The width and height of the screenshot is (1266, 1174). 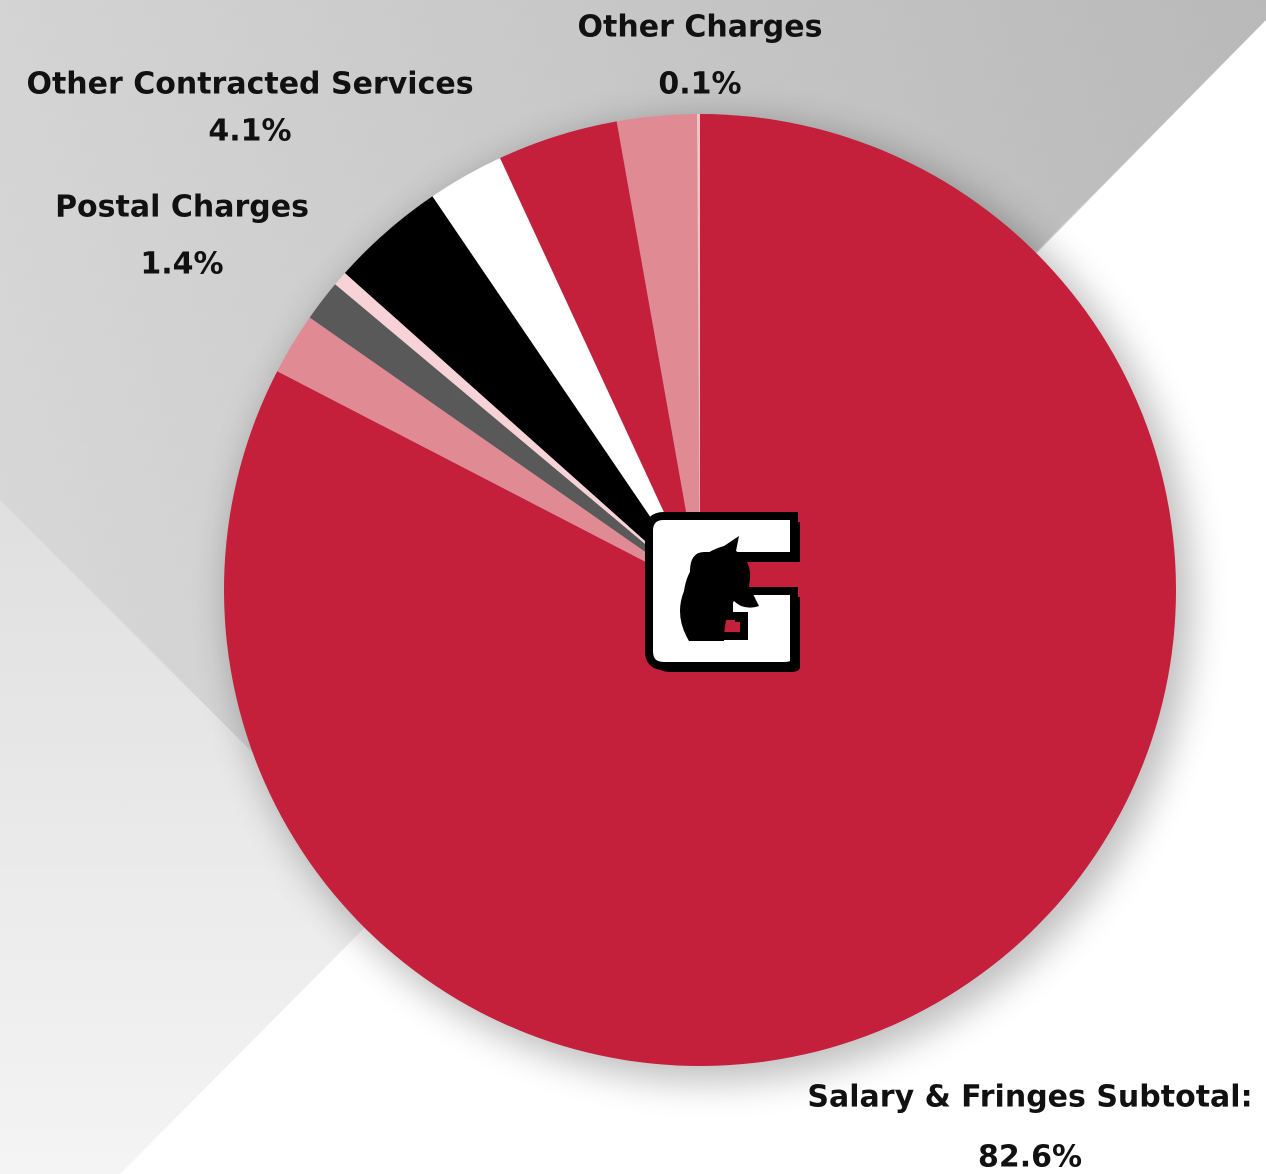 I want to click on logo, so click(x=722, y=592).